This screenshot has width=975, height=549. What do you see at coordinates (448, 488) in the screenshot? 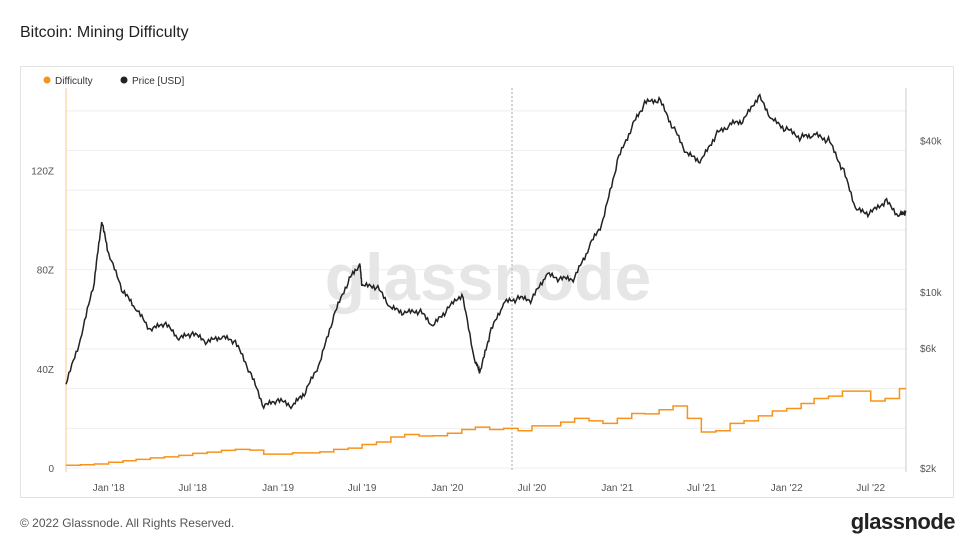
I see `x-tick-label: Jan '20` at bounding box center [448, 488].